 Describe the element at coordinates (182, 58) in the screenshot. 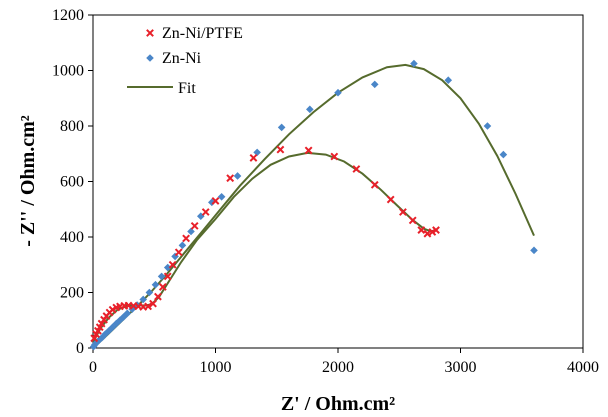

I see `legend-label-zn-ni: Zn-Ni` at that location.